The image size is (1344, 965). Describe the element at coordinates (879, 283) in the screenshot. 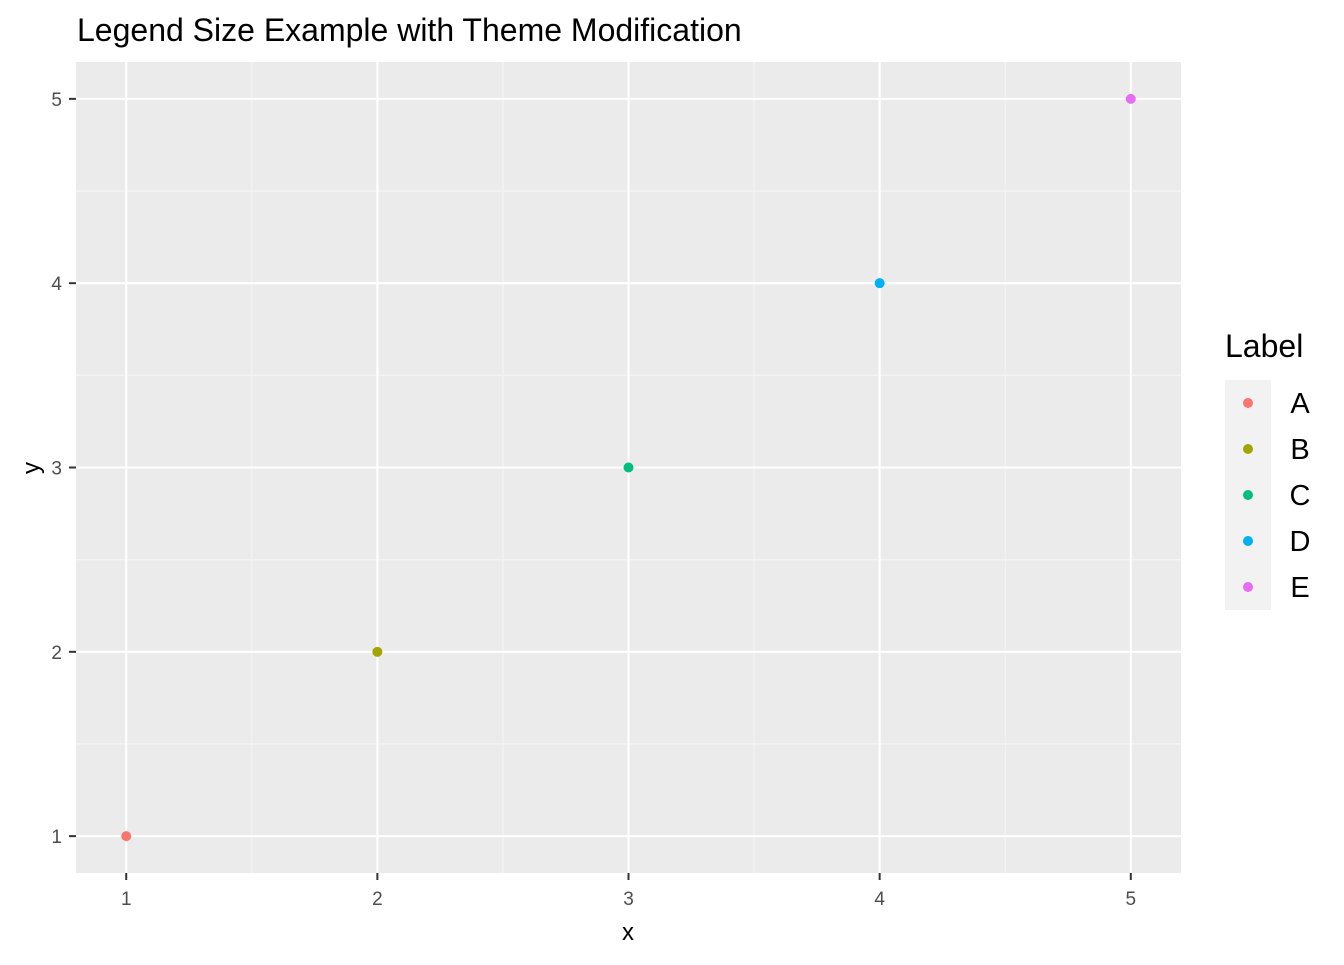

I see `data-point-d` at that location.